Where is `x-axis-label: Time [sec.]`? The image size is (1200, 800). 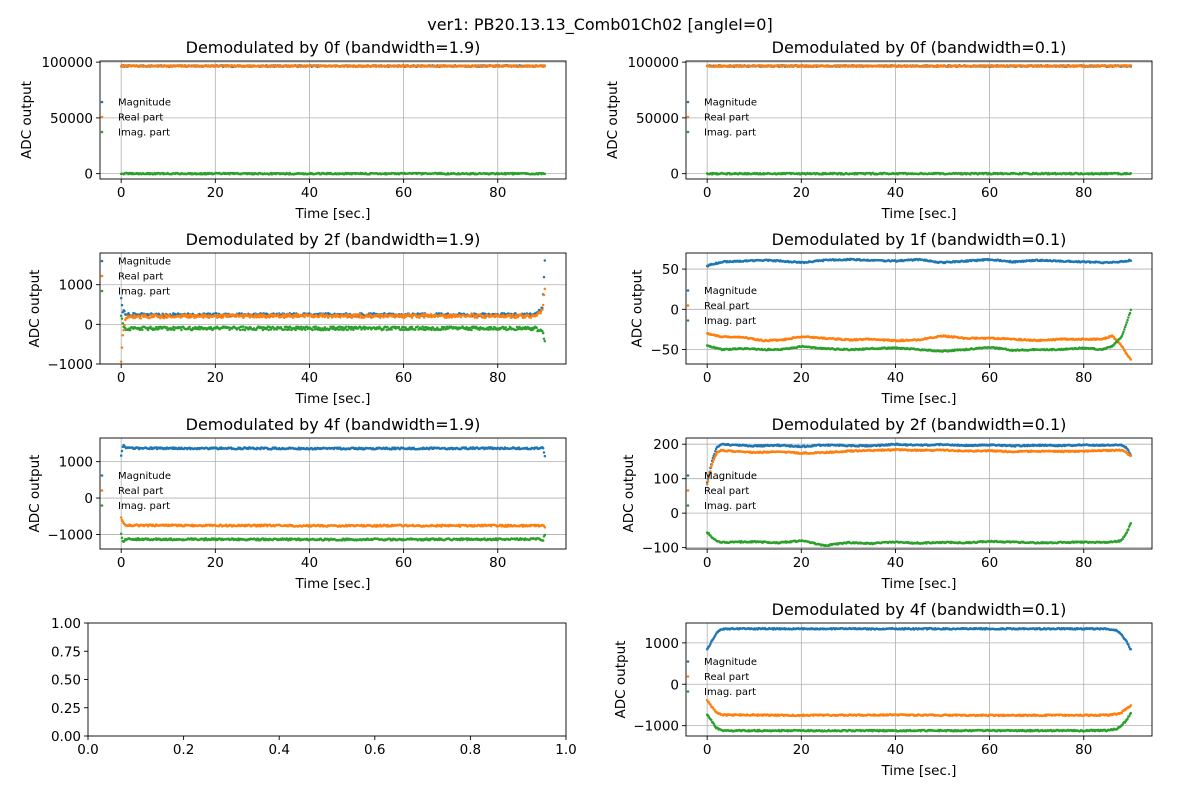
x-axis-label: Time [sec.] is located at coordinates (333, 214).